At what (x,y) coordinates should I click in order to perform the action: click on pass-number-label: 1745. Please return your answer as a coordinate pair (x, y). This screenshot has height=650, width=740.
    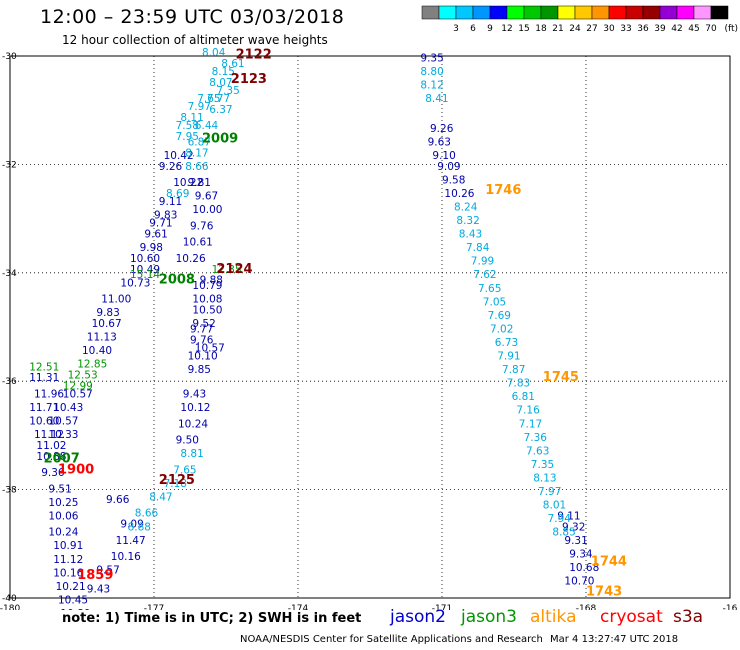
    Looking at the image, I should click on (561, 377).